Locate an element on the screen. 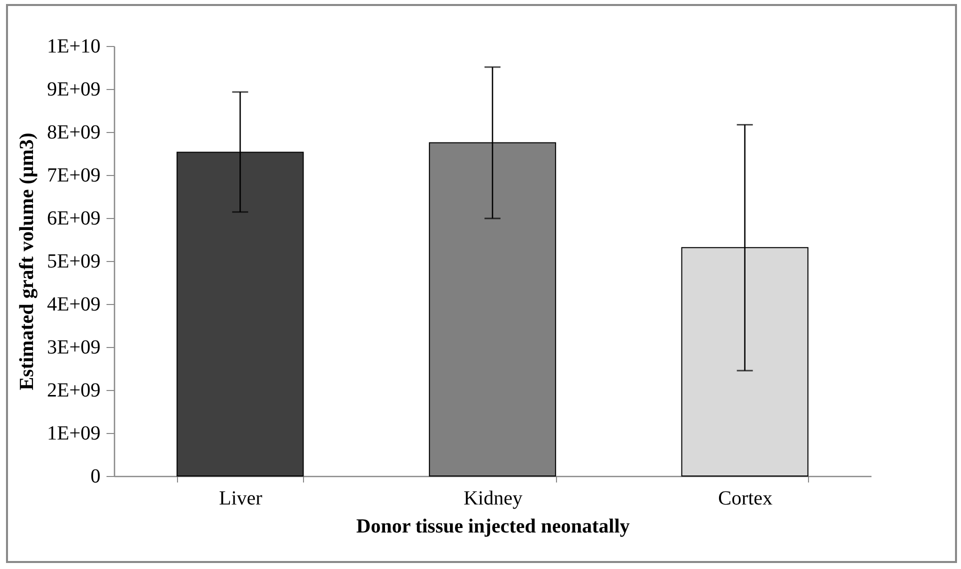 The height and width of the screenshot is (569, 961). y-tick-label: 5E+09 is located at coordinates (73, 261).